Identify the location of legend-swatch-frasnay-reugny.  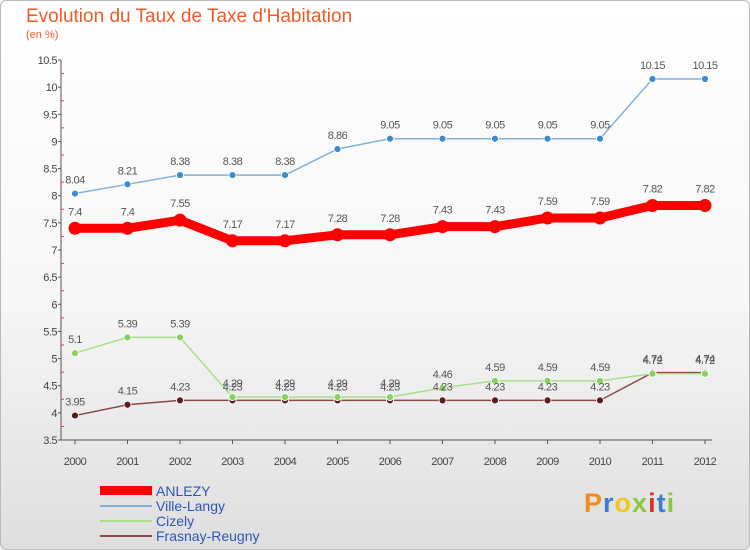
(126, 536).